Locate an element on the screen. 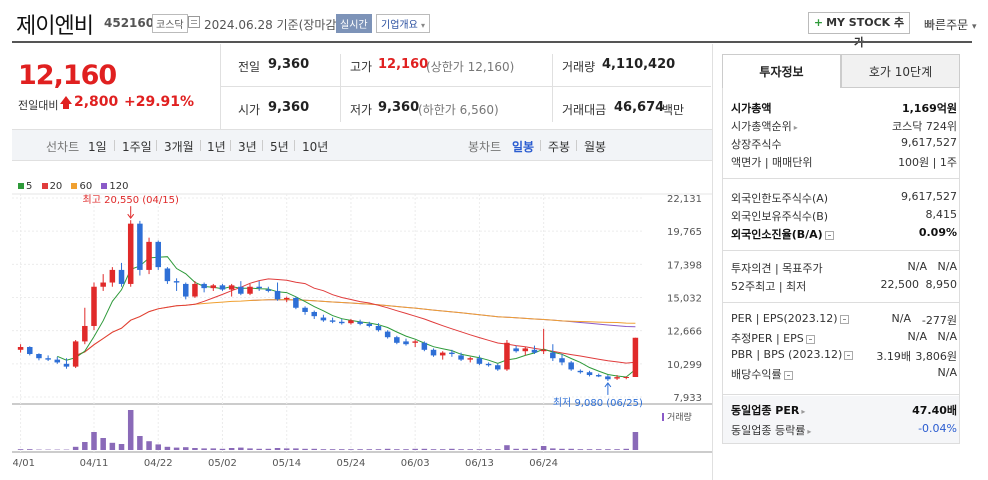 This screenshot has height=480, width=988. sector-per-row: 동일업종 PER ▸ 47.40배 is located at coordinates (844, 409).